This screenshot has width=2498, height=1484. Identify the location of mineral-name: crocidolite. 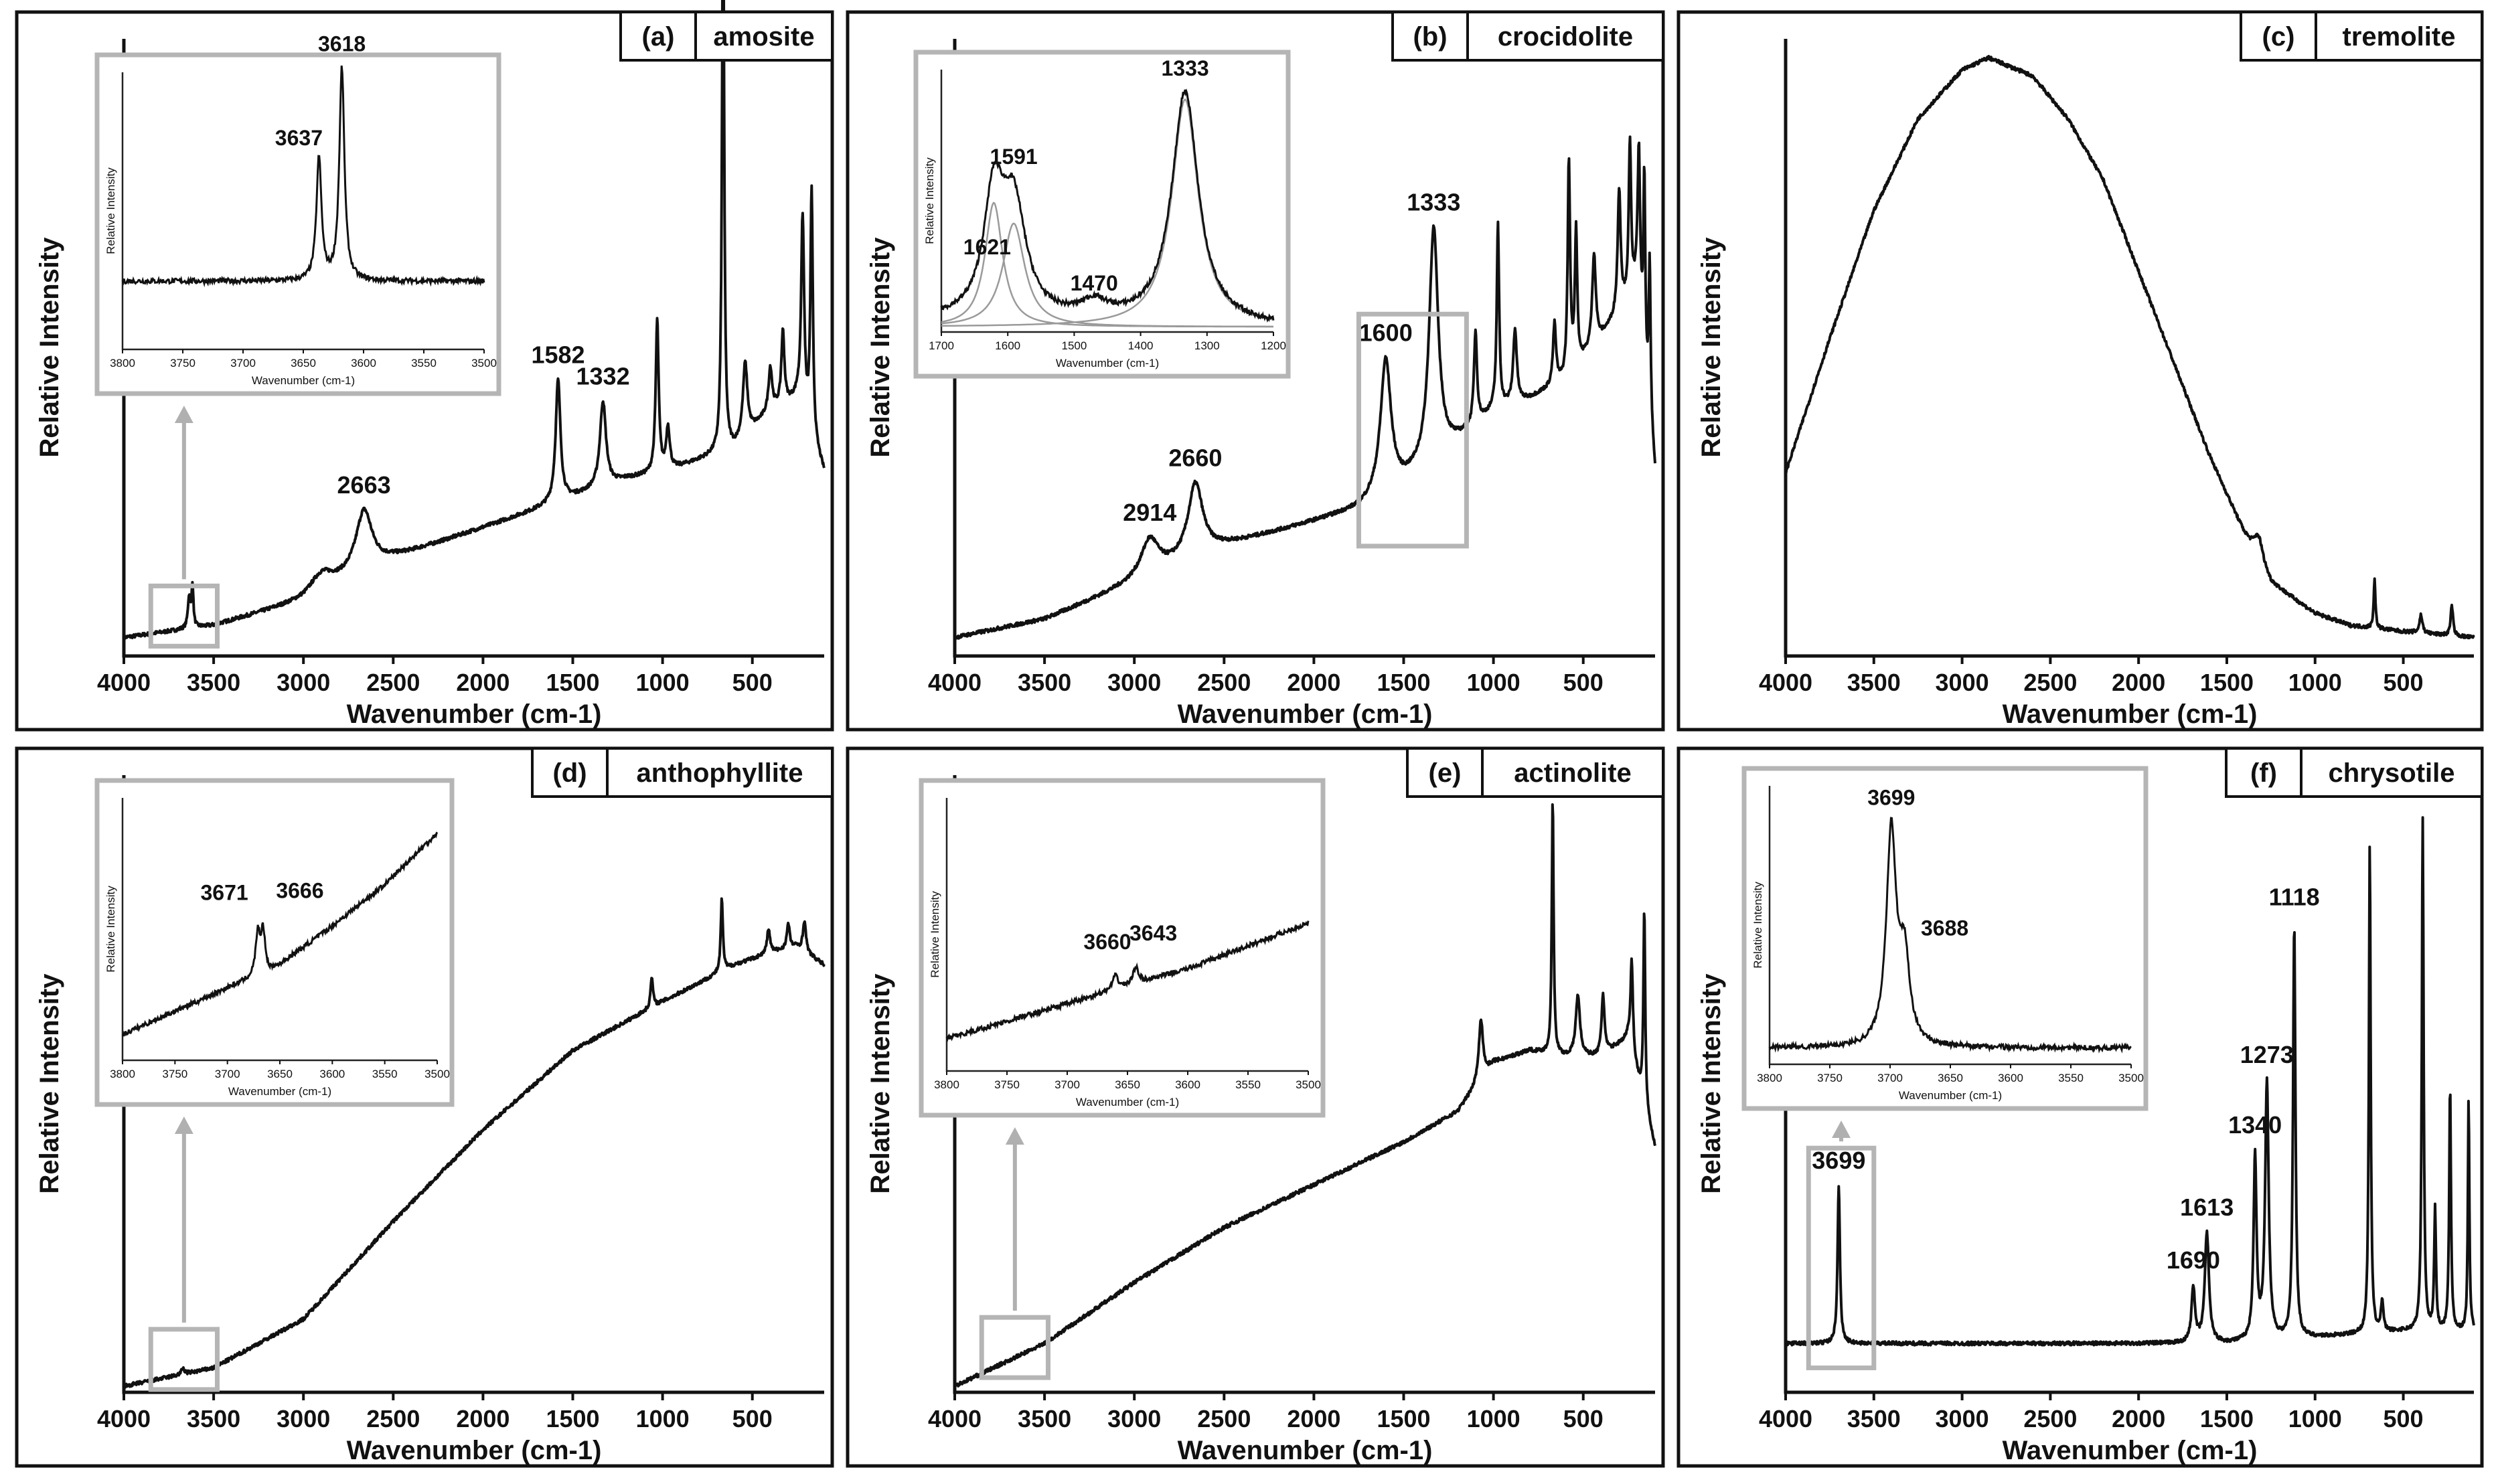
(1565, 37).